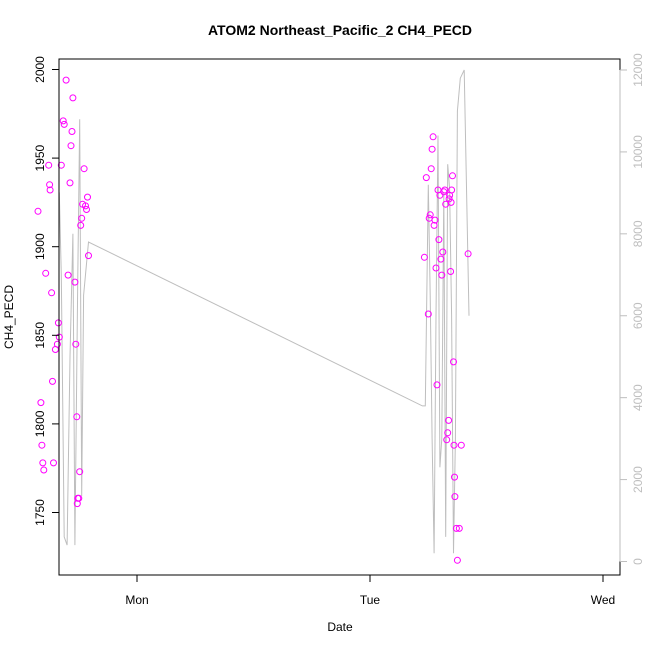  I want to click on y2-tick-label-0: 0, so click(638, 561).